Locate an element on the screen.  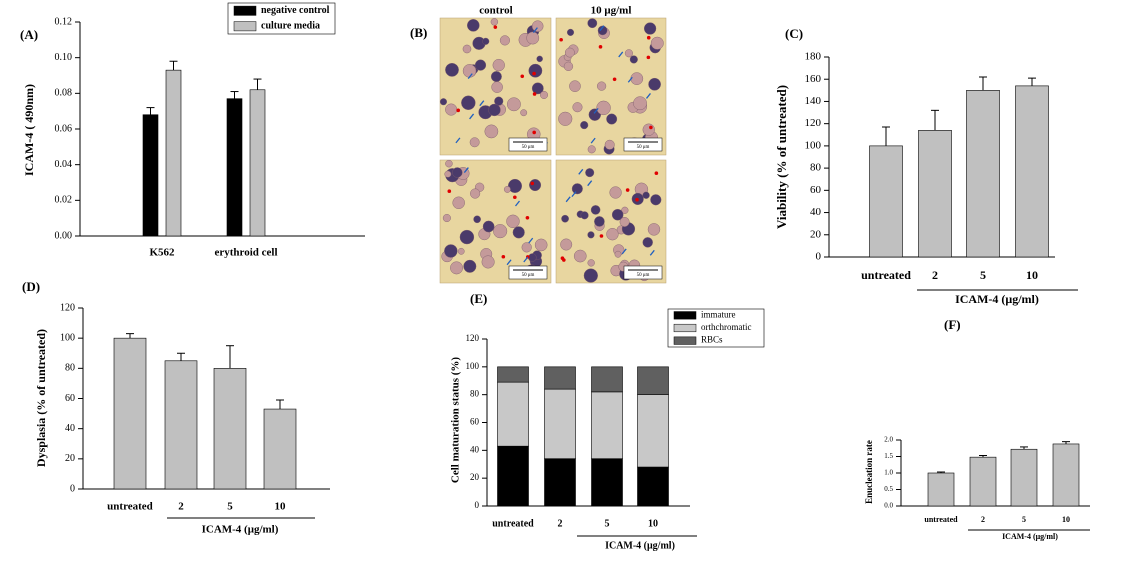
legend-label: immature is located at coordinates (718, 314).